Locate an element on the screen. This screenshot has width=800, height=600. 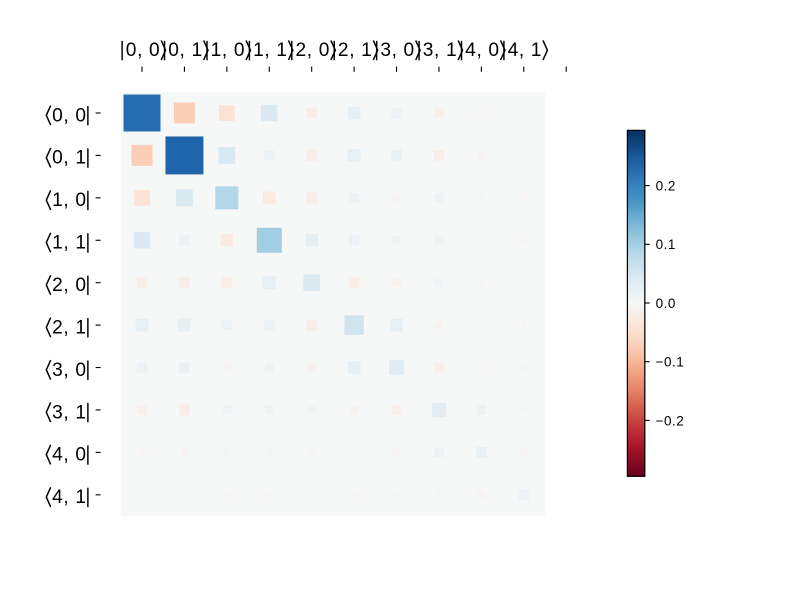
svg-text: 0.0 is located at coordinates (666, 303).